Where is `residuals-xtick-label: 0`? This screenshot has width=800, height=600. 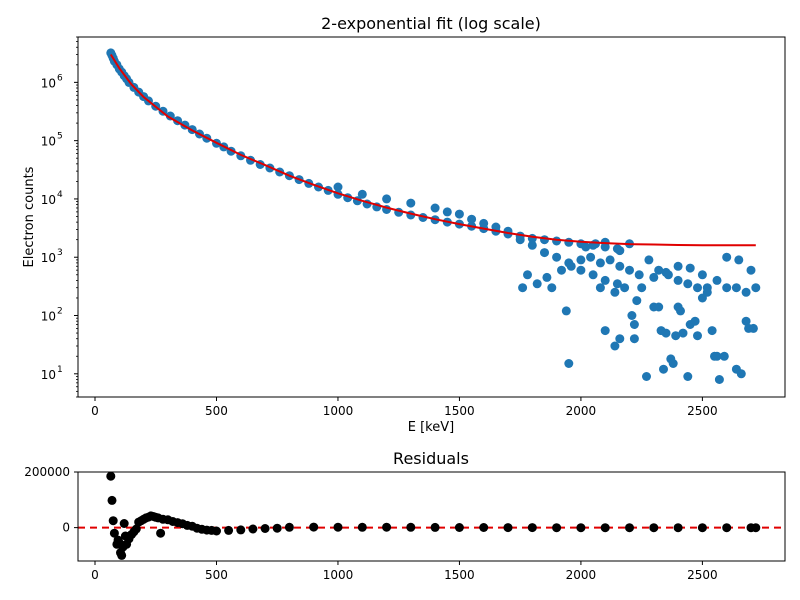
residuals-xtick-label: 0 is located at coordinates (95, 575).